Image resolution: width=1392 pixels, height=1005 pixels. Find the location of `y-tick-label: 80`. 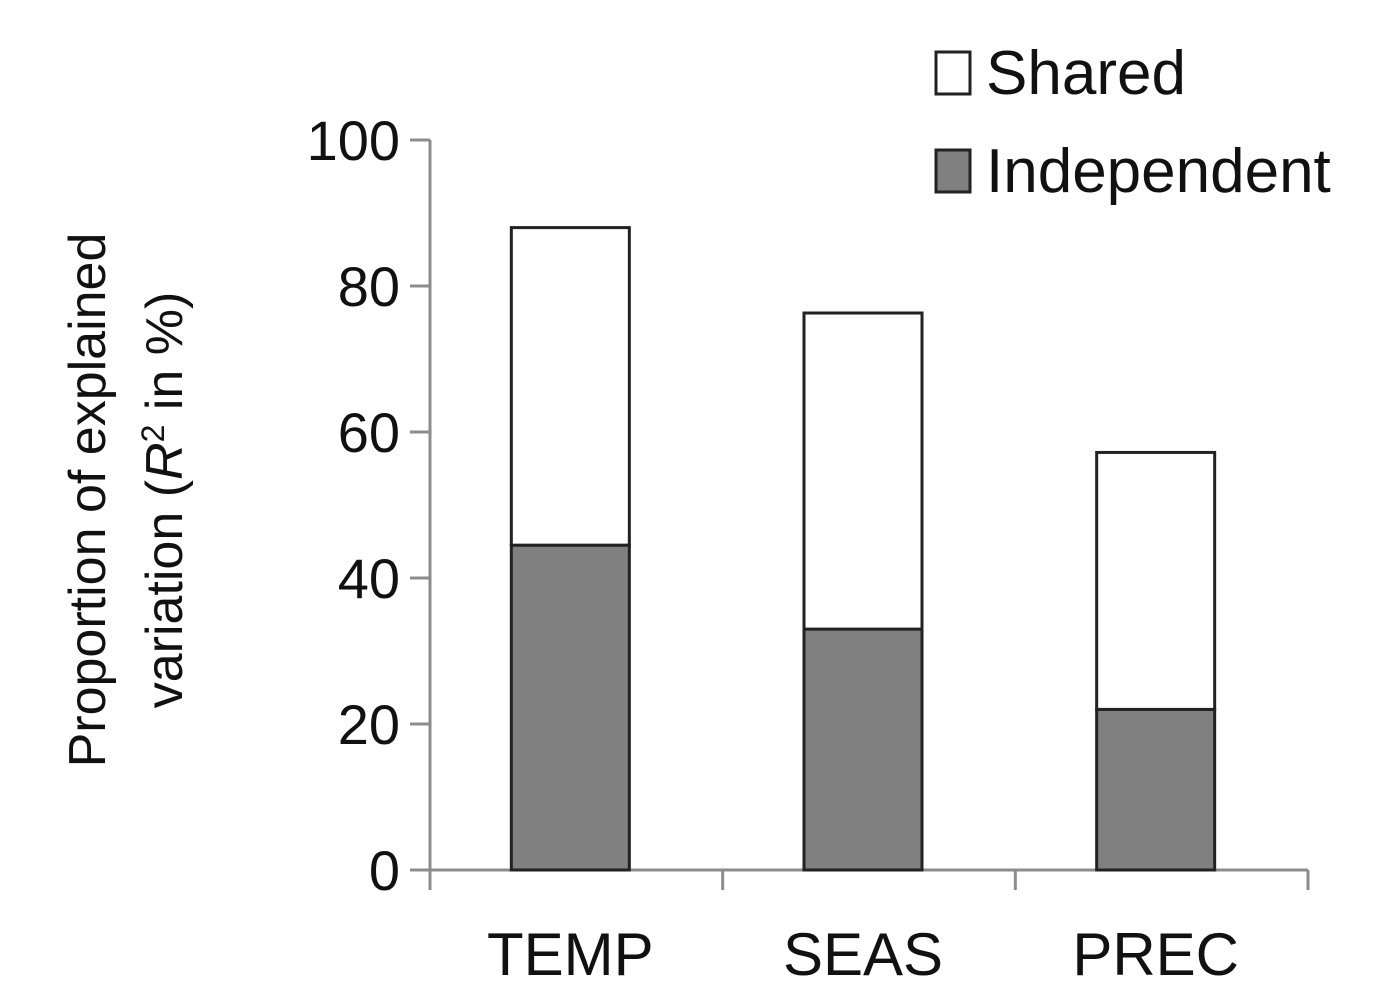

y-tick-label: 80 is located at coordinates (369, 286).